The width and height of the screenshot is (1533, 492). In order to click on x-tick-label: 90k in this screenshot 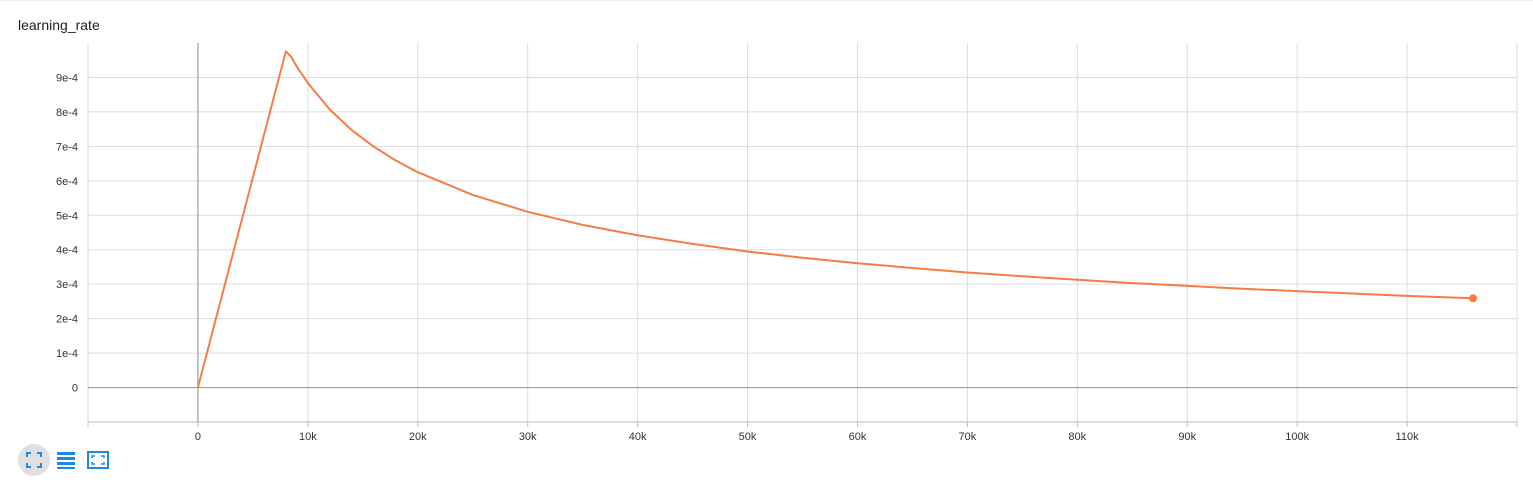, I will do `click(1187, 436)`.